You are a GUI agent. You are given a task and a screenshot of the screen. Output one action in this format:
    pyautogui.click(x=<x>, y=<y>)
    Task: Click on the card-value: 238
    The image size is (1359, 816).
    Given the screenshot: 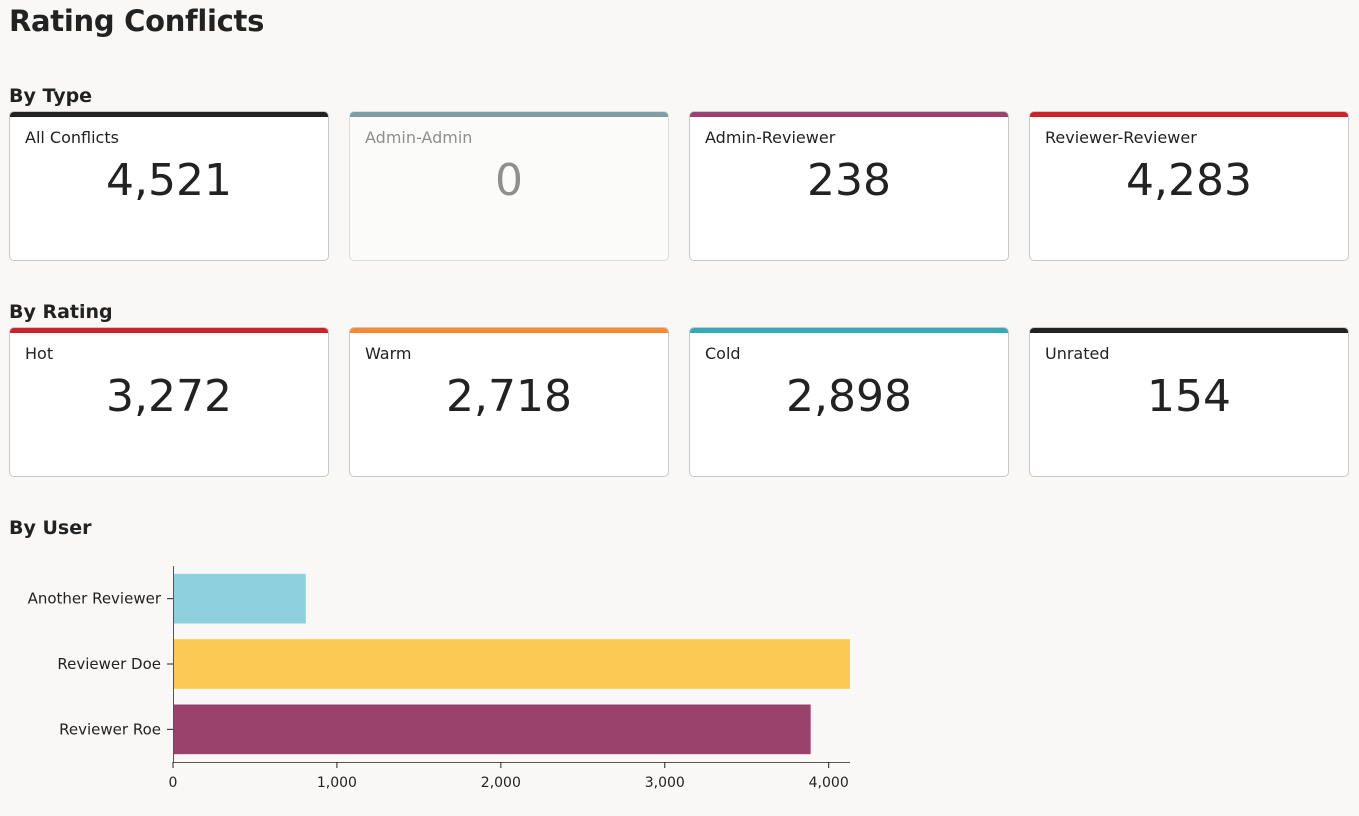 What is the action you would take?
    pyautogui.click(x=849, y=180)
    